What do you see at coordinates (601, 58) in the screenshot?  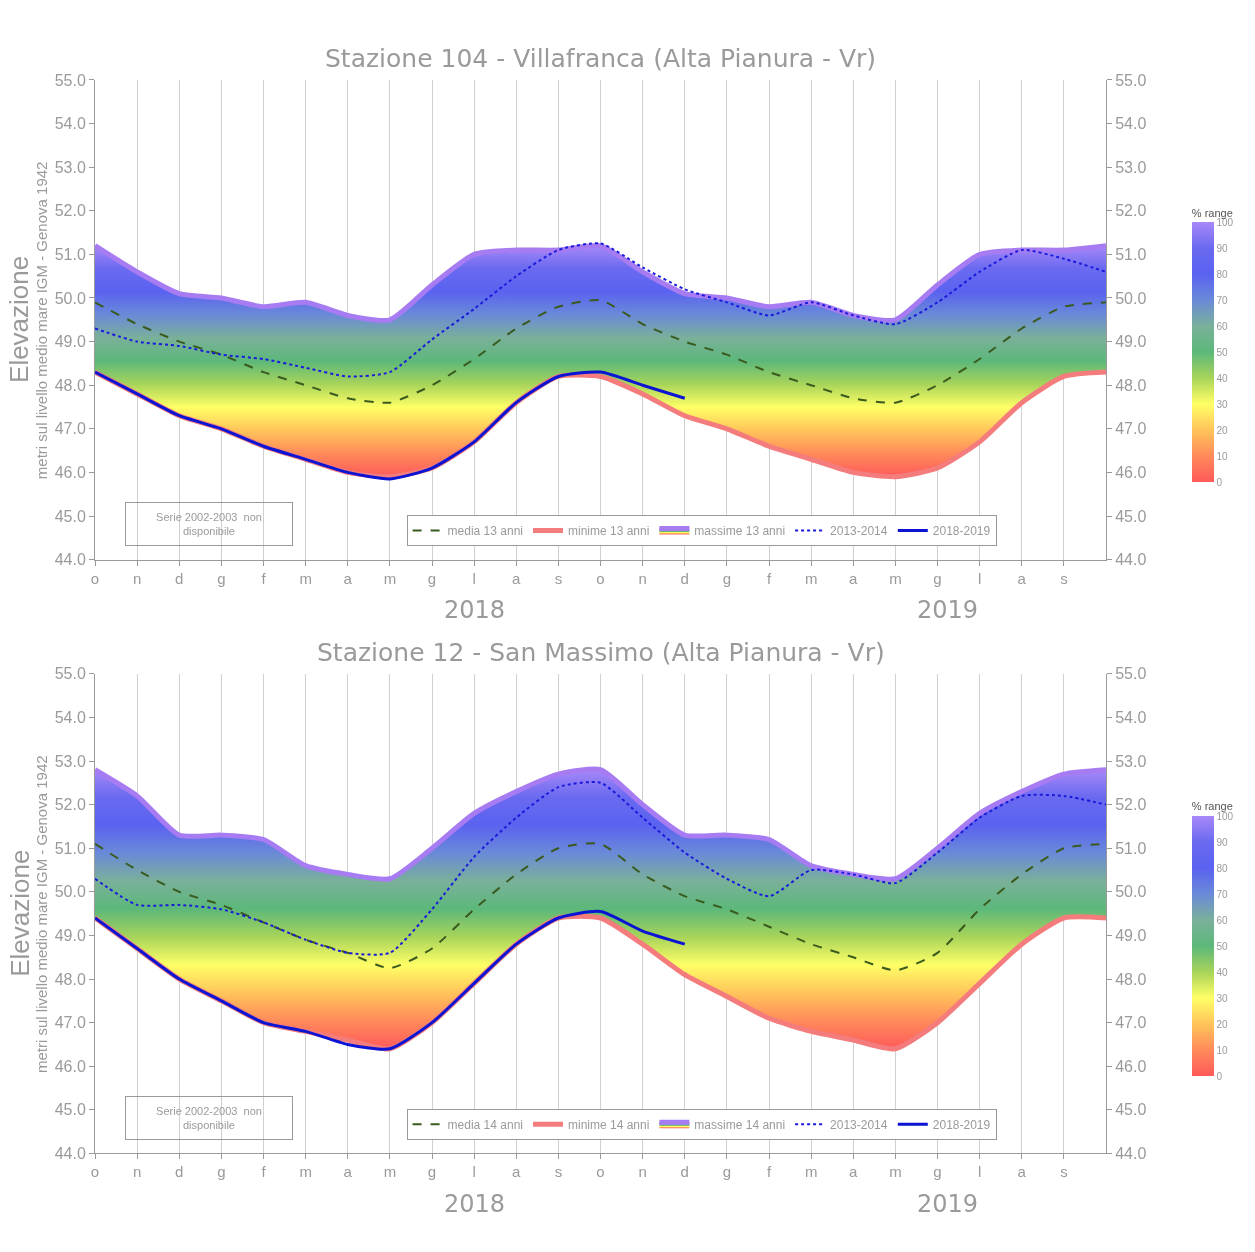 I see `chart-title: Stazione 104 - Villafranca (Alta Pianura - Vr)` at bounding box center [601, 58].